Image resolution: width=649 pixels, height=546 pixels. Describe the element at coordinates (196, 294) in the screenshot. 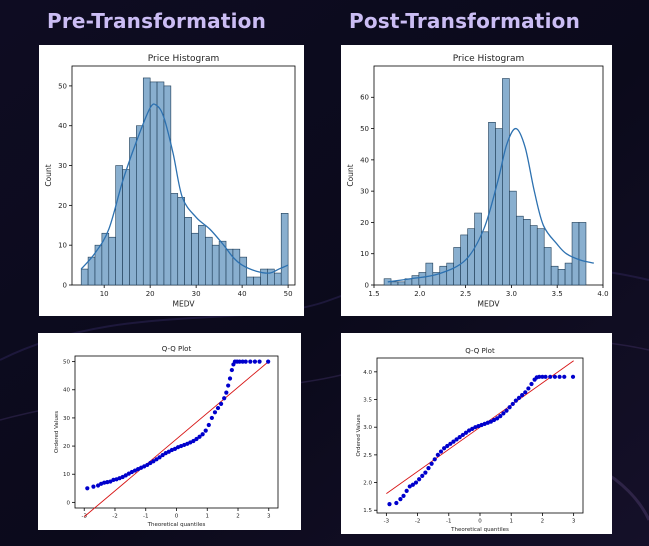

I see `x-tick-label: 30` at that location.